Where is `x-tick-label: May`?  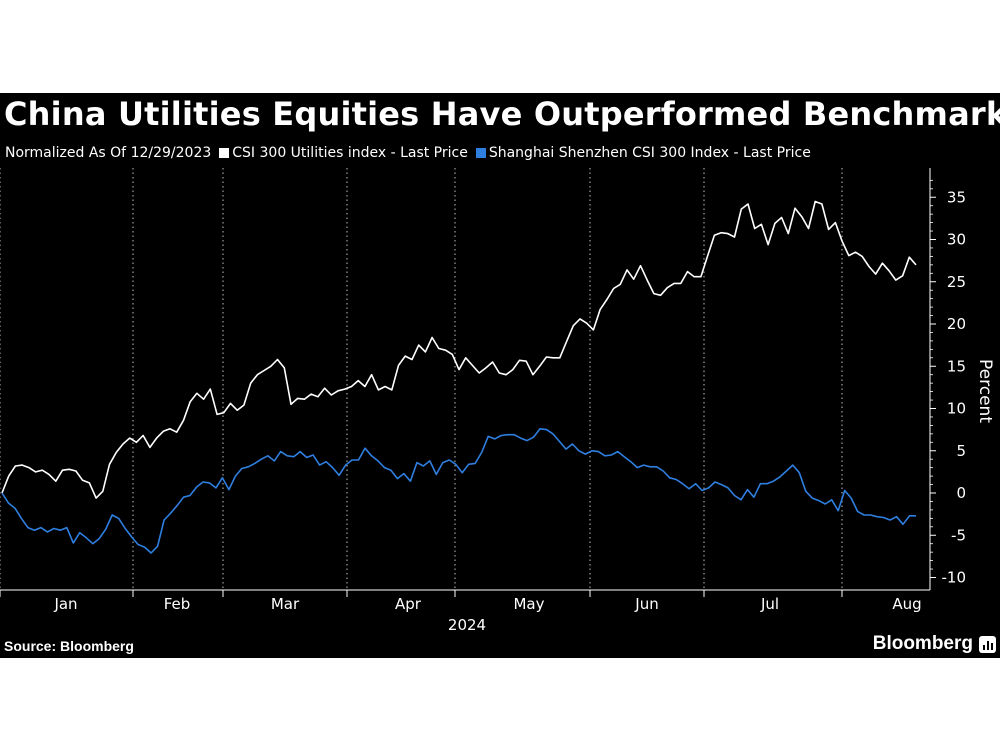
x-tick-label: May is located at coordinates (528, 604).